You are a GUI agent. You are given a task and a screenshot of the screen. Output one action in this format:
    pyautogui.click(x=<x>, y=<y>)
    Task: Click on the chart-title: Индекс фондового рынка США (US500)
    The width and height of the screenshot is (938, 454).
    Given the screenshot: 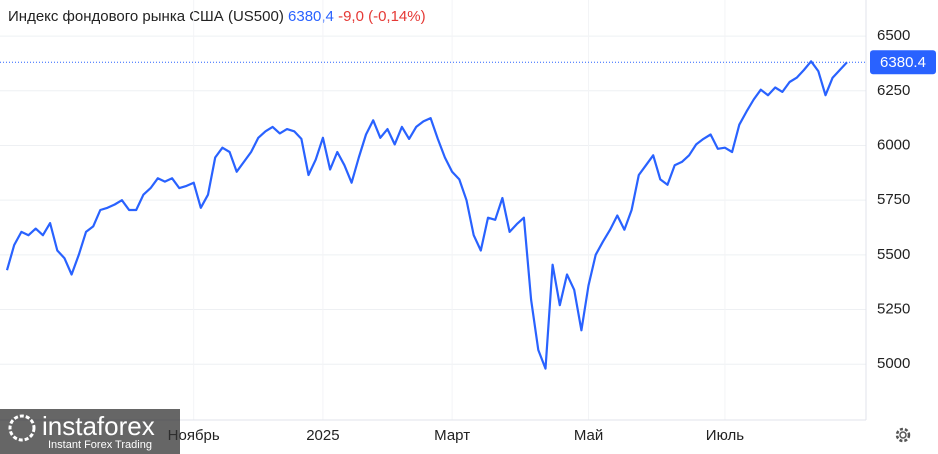 What is the action you would take?
    pyautogui.click(x=146, y=16)
    